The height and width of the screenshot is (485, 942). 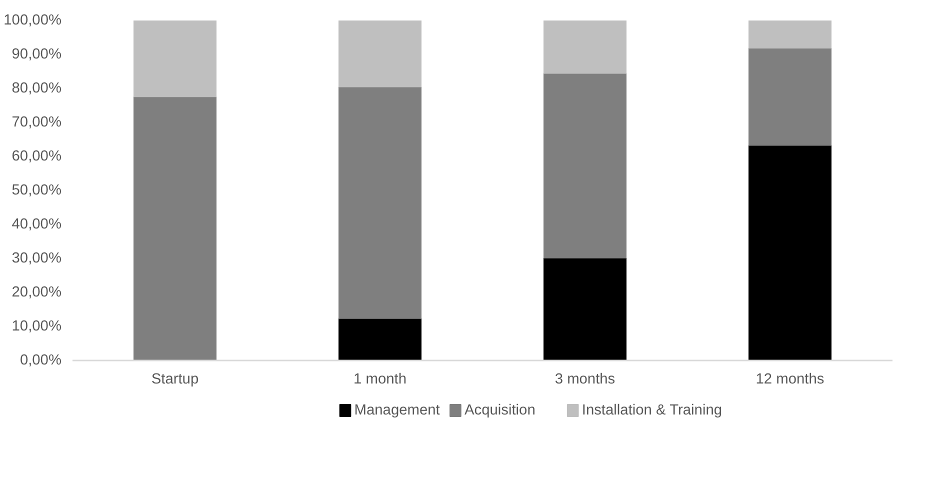 I want to click on legend-label: Management, so click(x=397, y=410).